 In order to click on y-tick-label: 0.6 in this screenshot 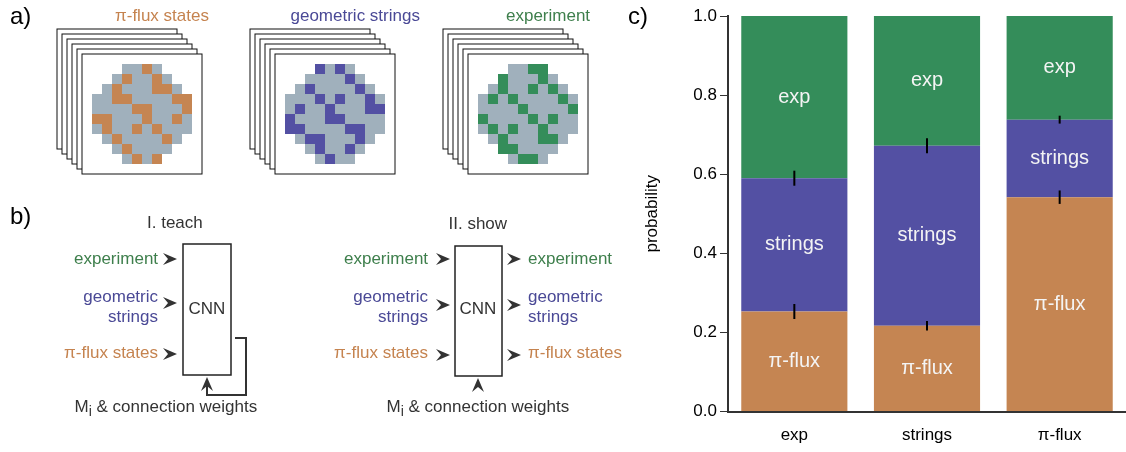, I will do `click(705, 173)`.